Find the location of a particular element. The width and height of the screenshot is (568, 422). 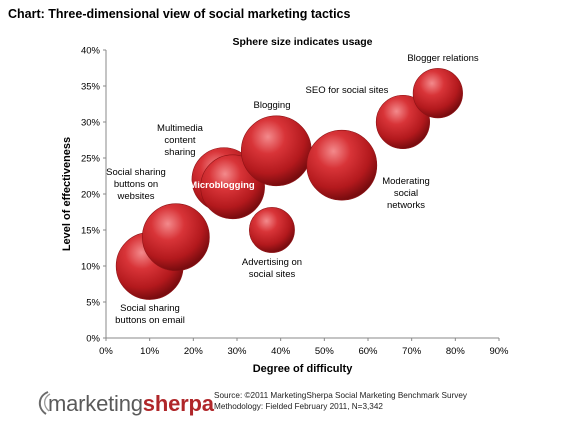

label-seo: SEO for social sites is located at coordinates (347, 90).